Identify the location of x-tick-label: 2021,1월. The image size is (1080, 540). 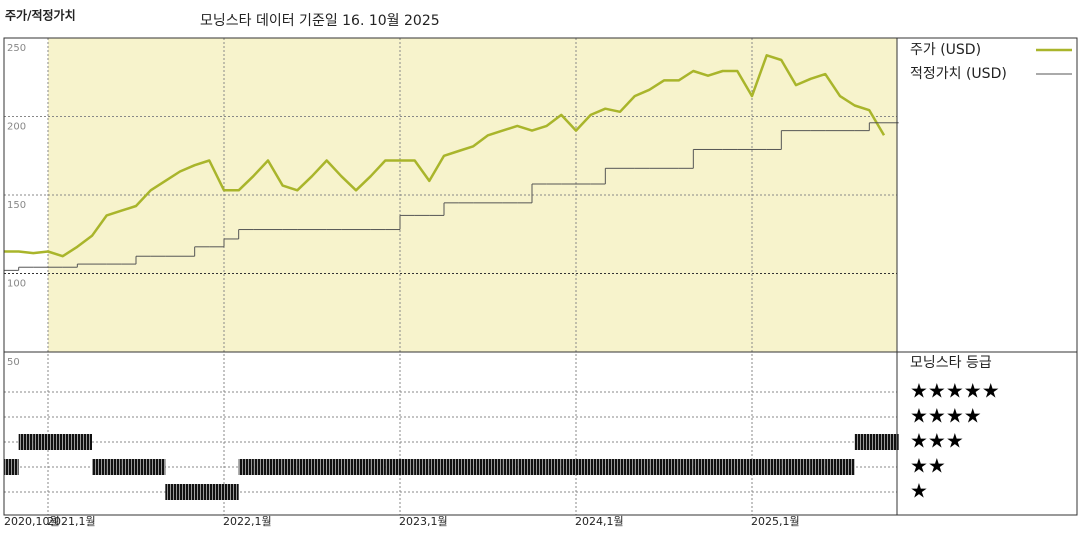
(71, 521).